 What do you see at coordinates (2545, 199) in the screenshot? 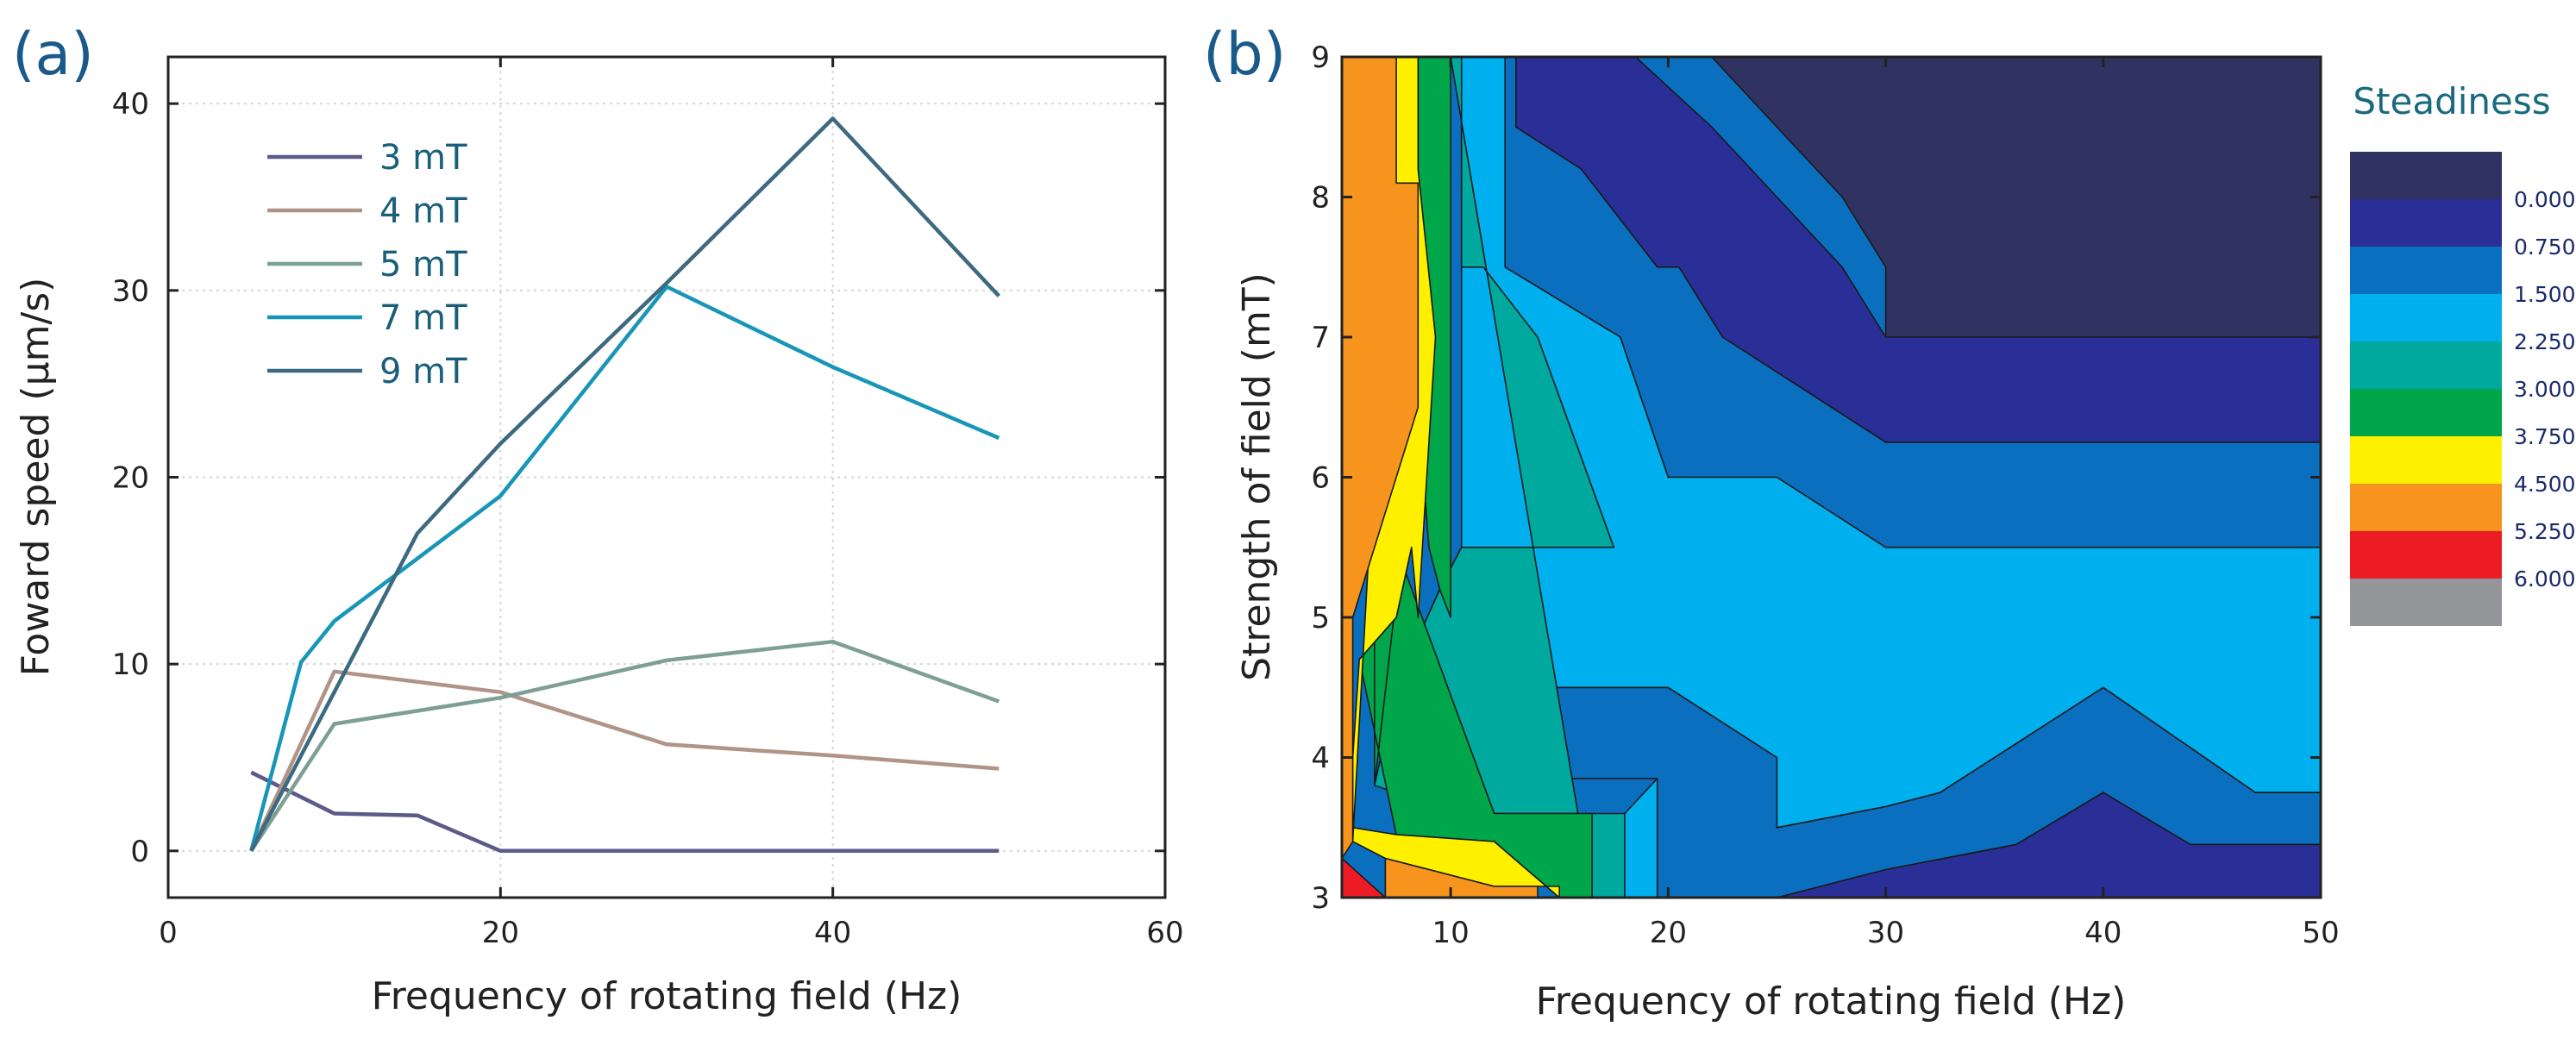
I see `colorbar-label: 0.000` at bounding box center [2545, 199].